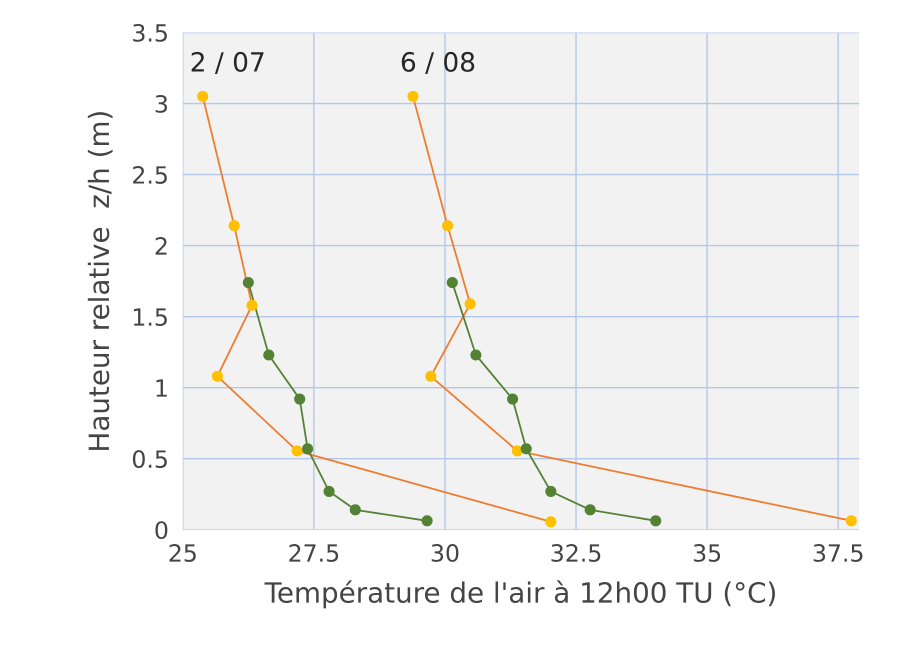  What do you see at coordinates (161, 388) in the screenshot?
I see `y-tick-label: 1` at bounding box center [161, 388].